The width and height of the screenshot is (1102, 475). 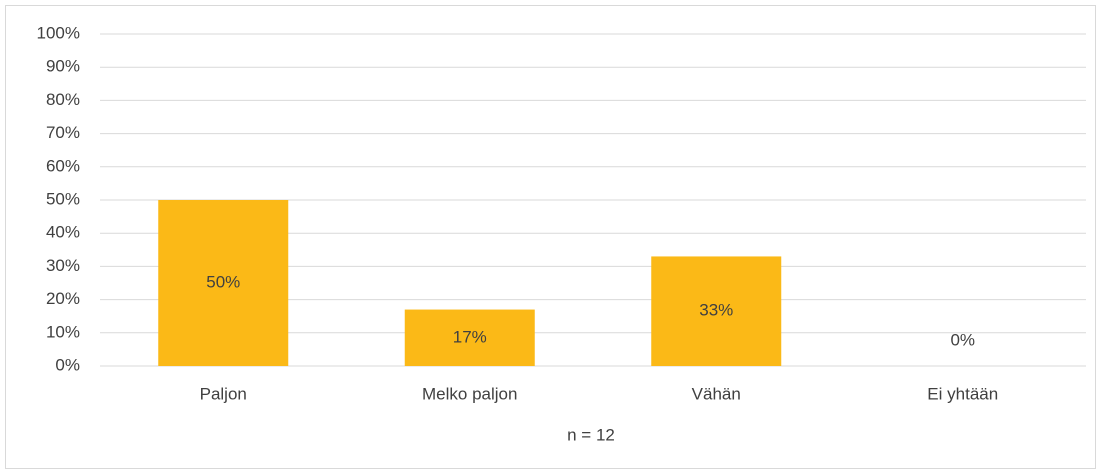 I want to click on x-axis-label: n = 12, so click(x=591, y=434).